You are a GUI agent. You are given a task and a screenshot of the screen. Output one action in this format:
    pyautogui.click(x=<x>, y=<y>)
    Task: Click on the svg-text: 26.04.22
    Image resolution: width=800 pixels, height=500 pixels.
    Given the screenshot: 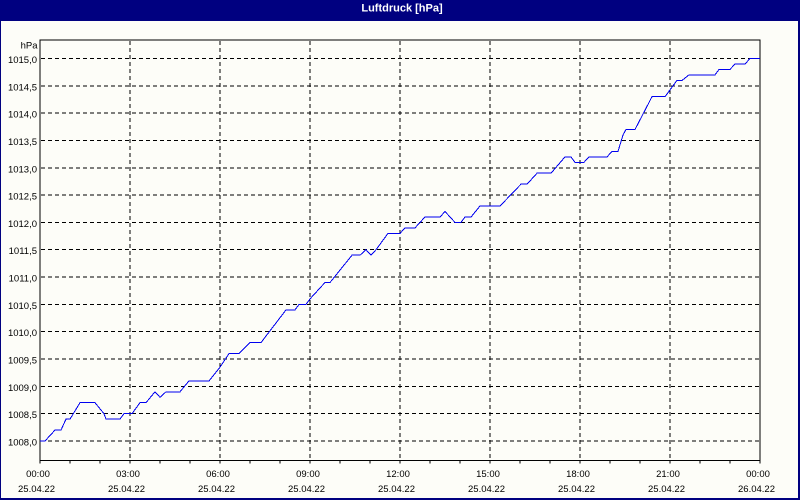 What is the action you would take?
    pyautogui.click(x=756, y=489)
    